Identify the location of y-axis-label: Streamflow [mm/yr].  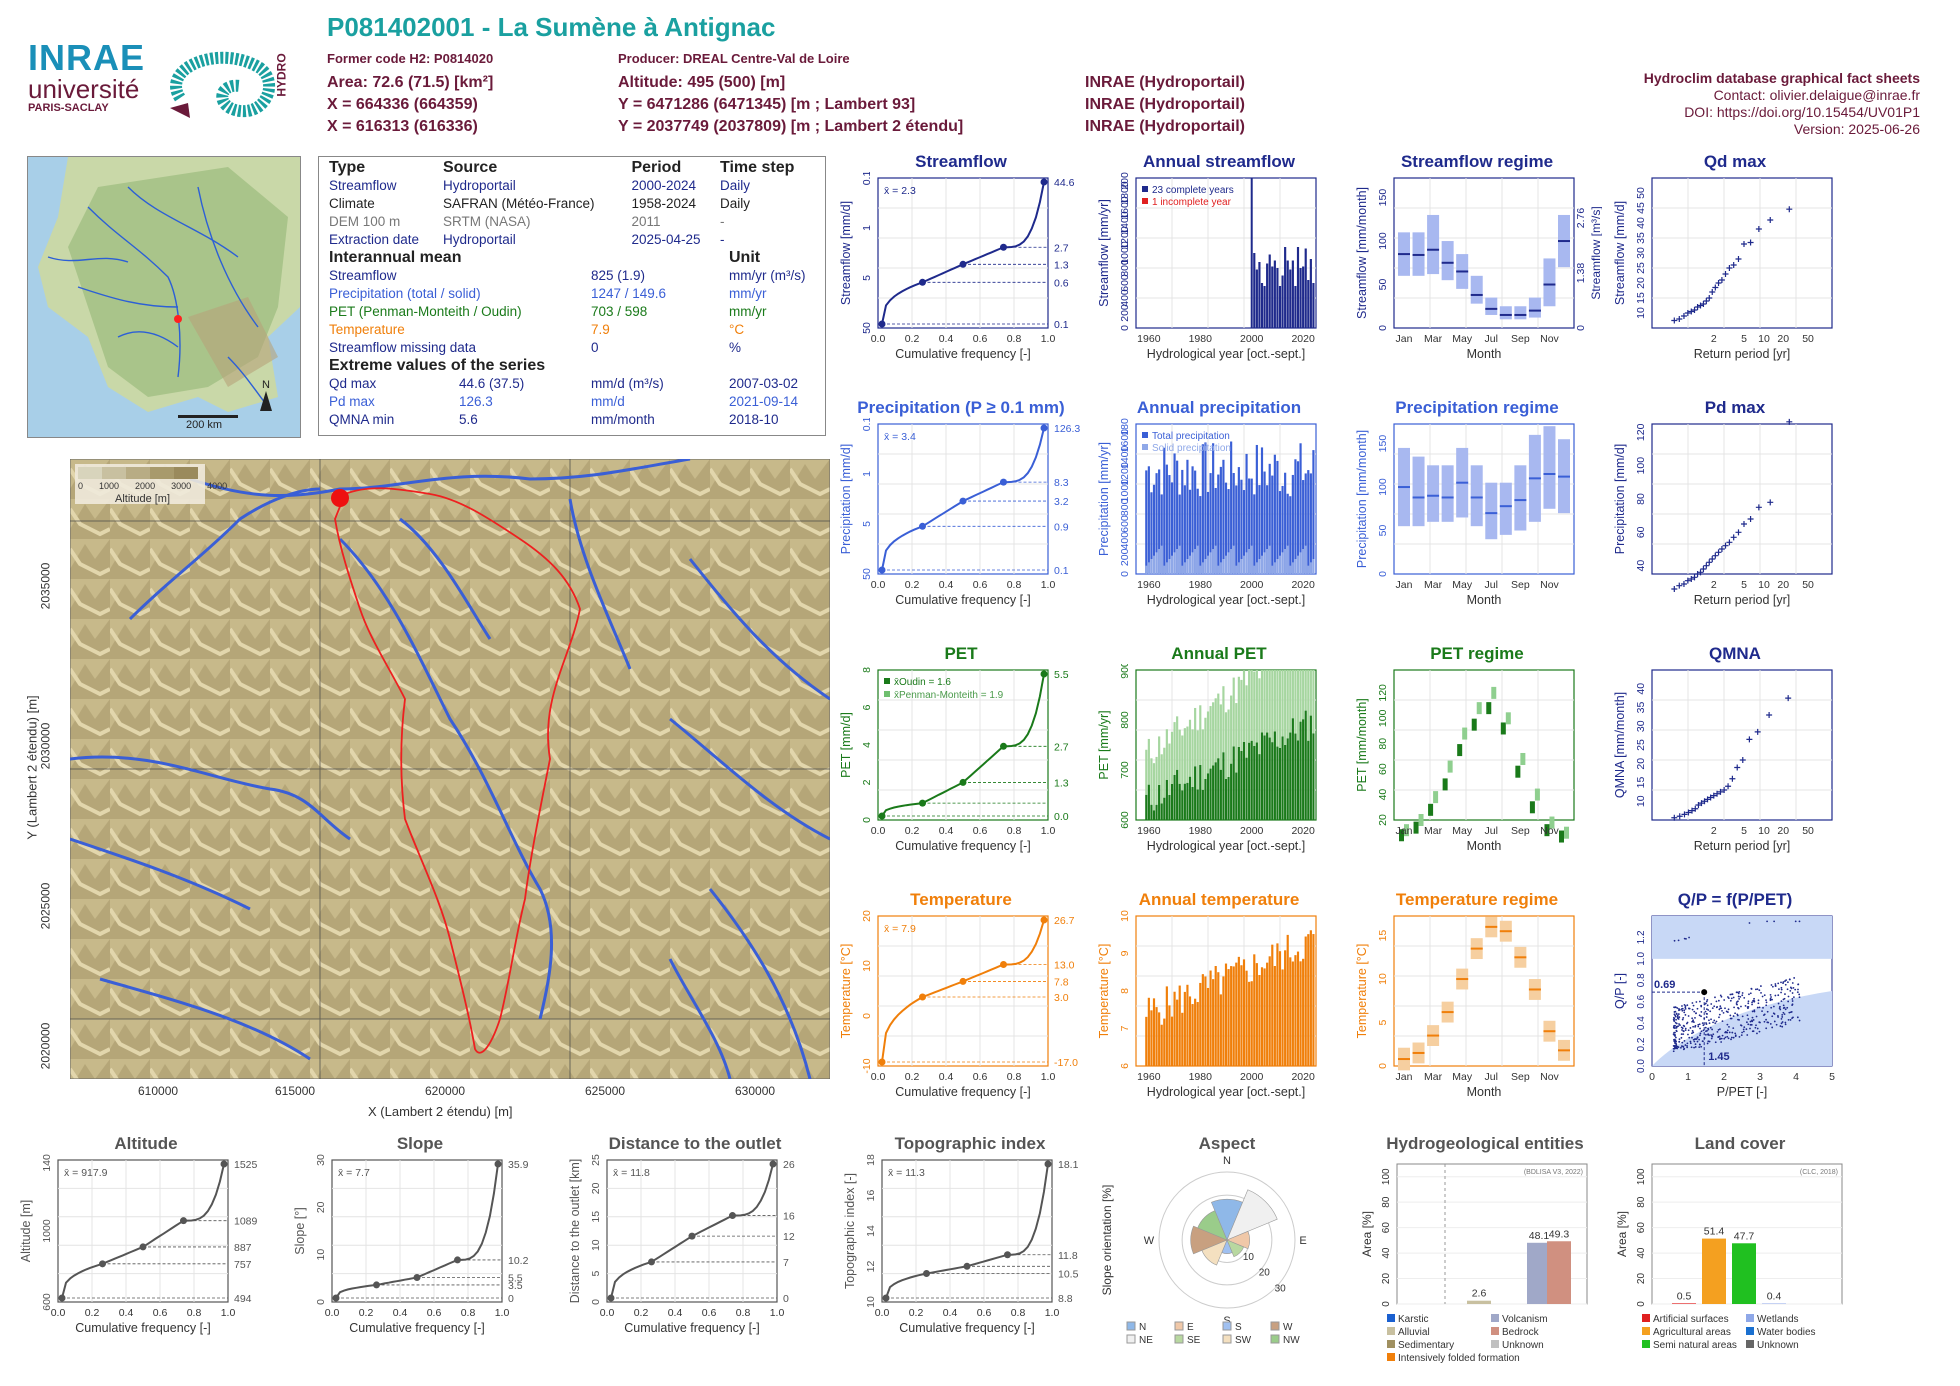
(1104, 253).